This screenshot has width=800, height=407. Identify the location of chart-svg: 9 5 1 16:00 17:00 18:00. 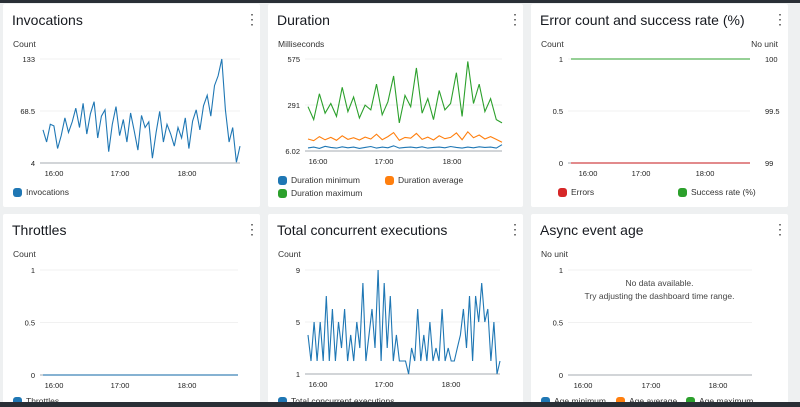
(398, 327).